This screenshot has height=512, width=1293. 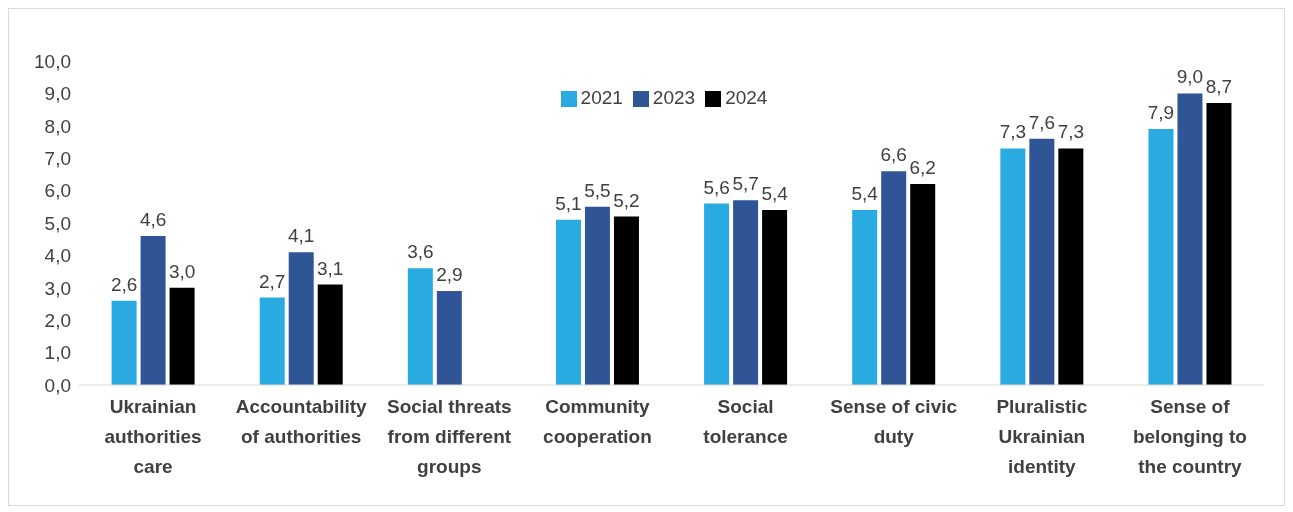 I want to click on data-label: 2,9, so click(x=449, y=275).